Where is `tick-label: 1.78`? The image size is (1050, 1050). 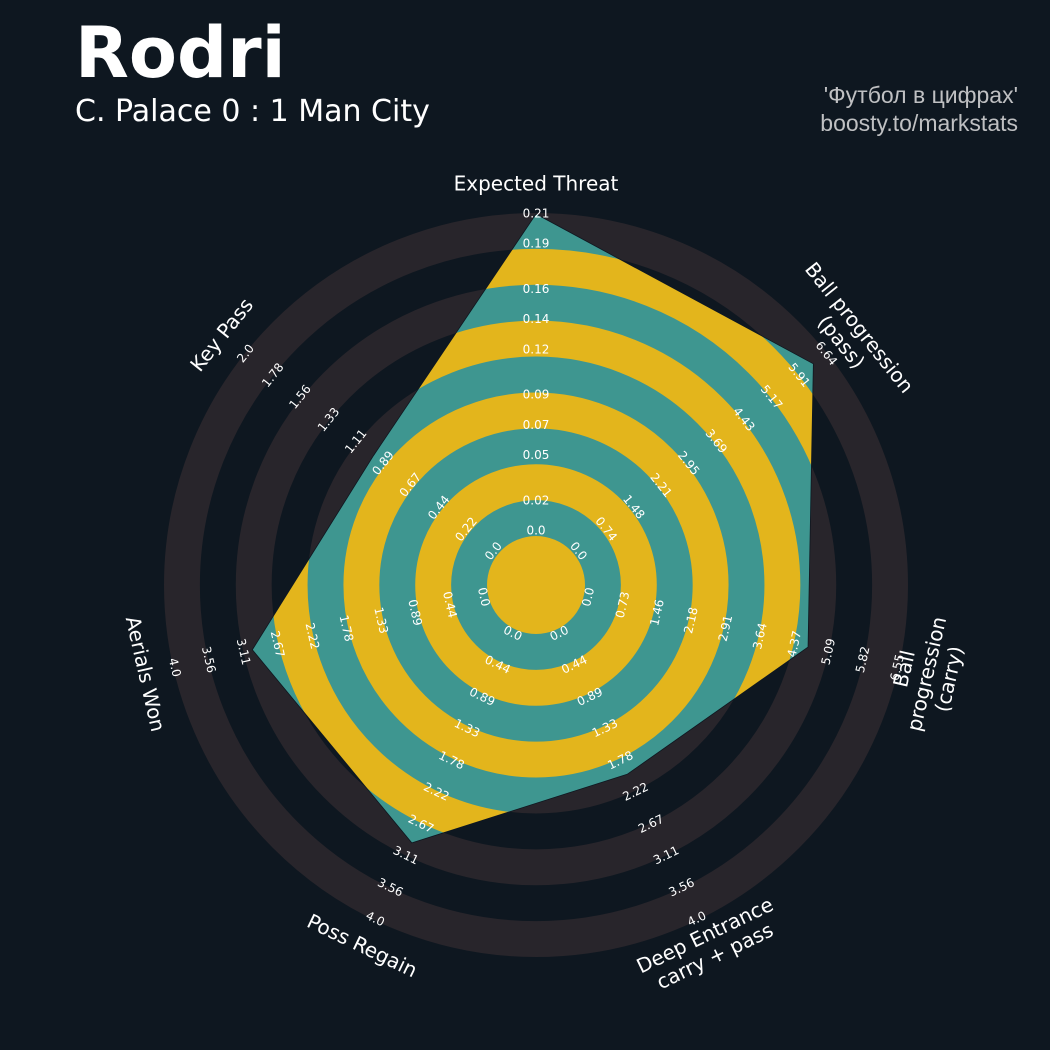
tick-label: 1.78 is located at coordinates (347, 628).